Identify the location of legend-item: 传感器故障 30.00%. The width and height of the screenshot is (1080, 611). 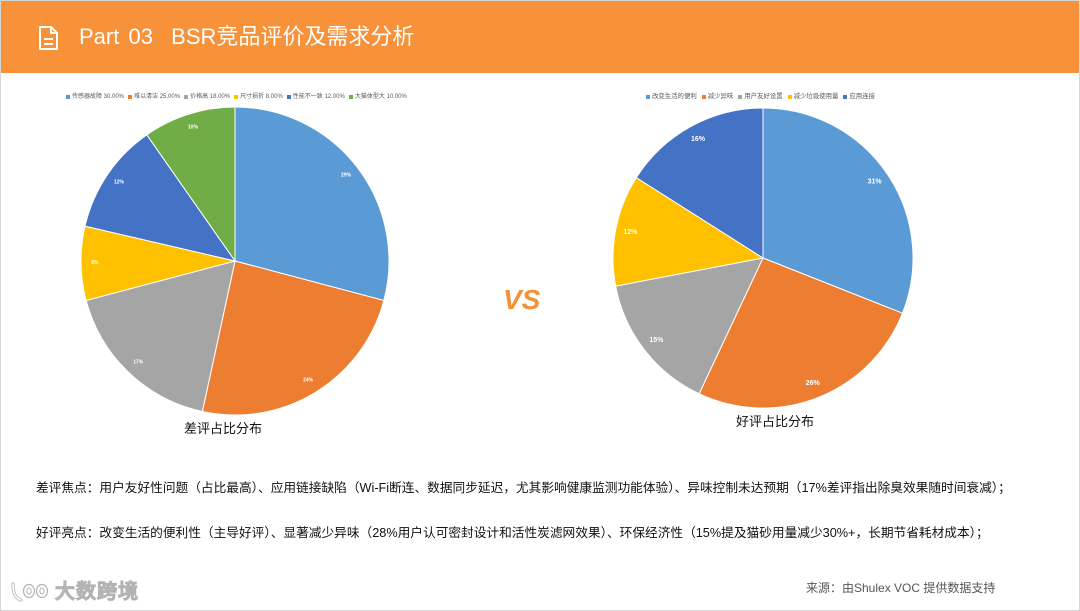
(95, 97).